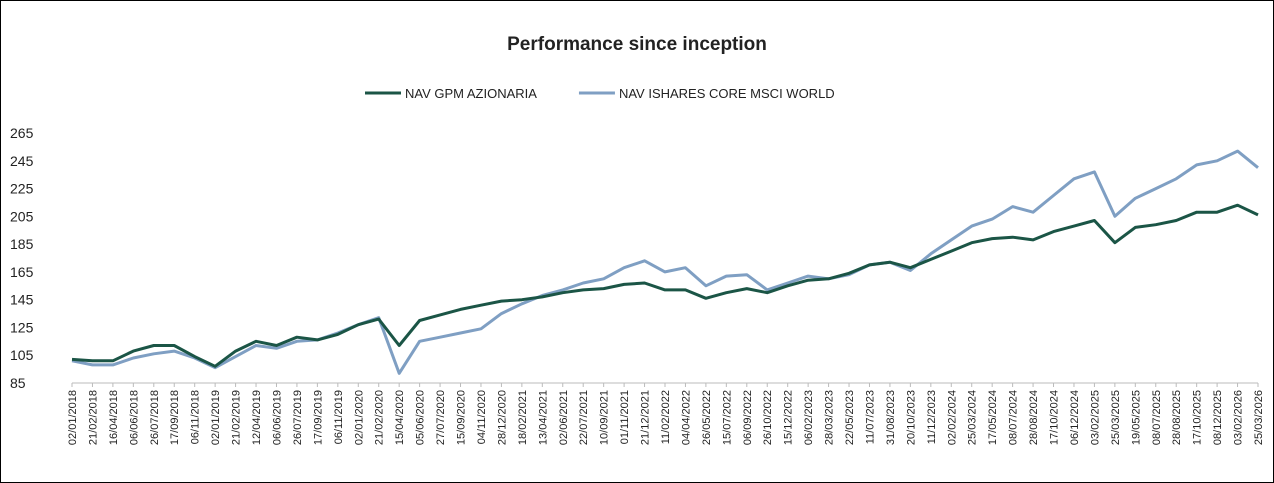 The width and height of the screenshot is (1274, 483). I want to click on x-tick-label: 22/07/2021, so click(584, 417).